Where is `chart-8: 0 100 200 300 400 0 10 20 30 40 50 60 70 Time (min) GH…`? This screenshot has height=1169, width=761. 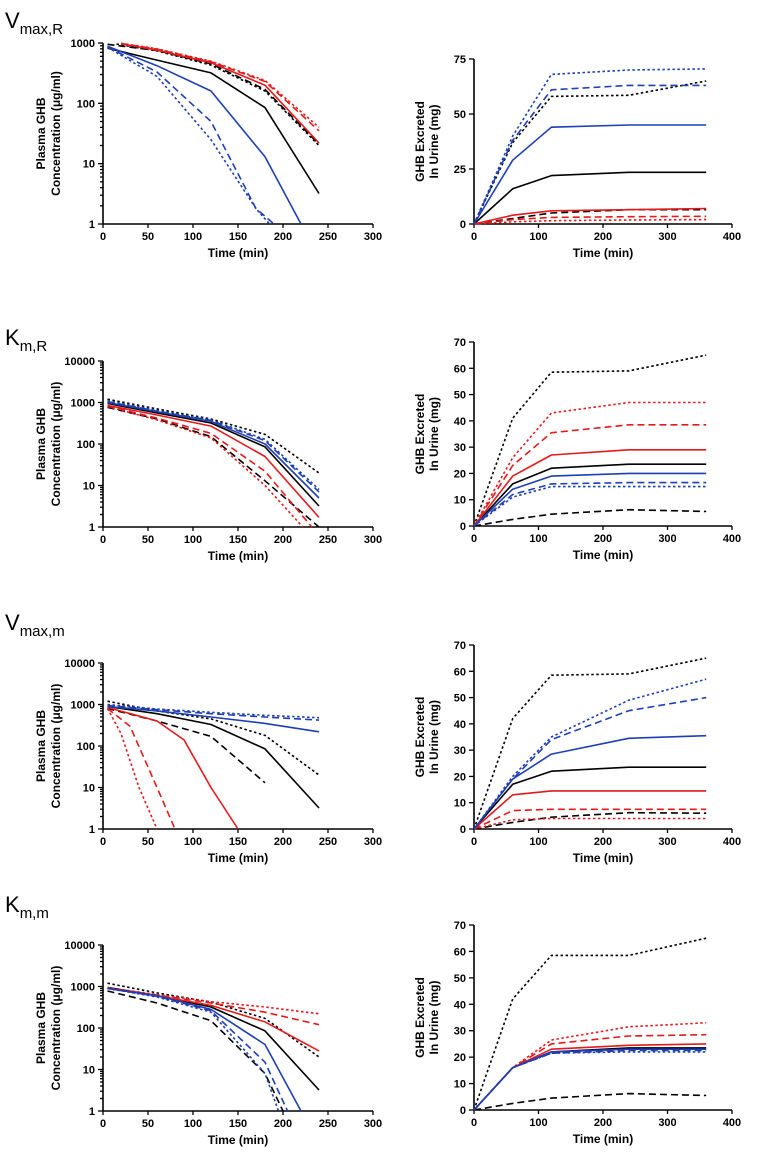
chart-8: 0 100 200 300 400 0 10 20 30 40 50 60 70 Time (min) GH… is located at coordinates (577, 1033).